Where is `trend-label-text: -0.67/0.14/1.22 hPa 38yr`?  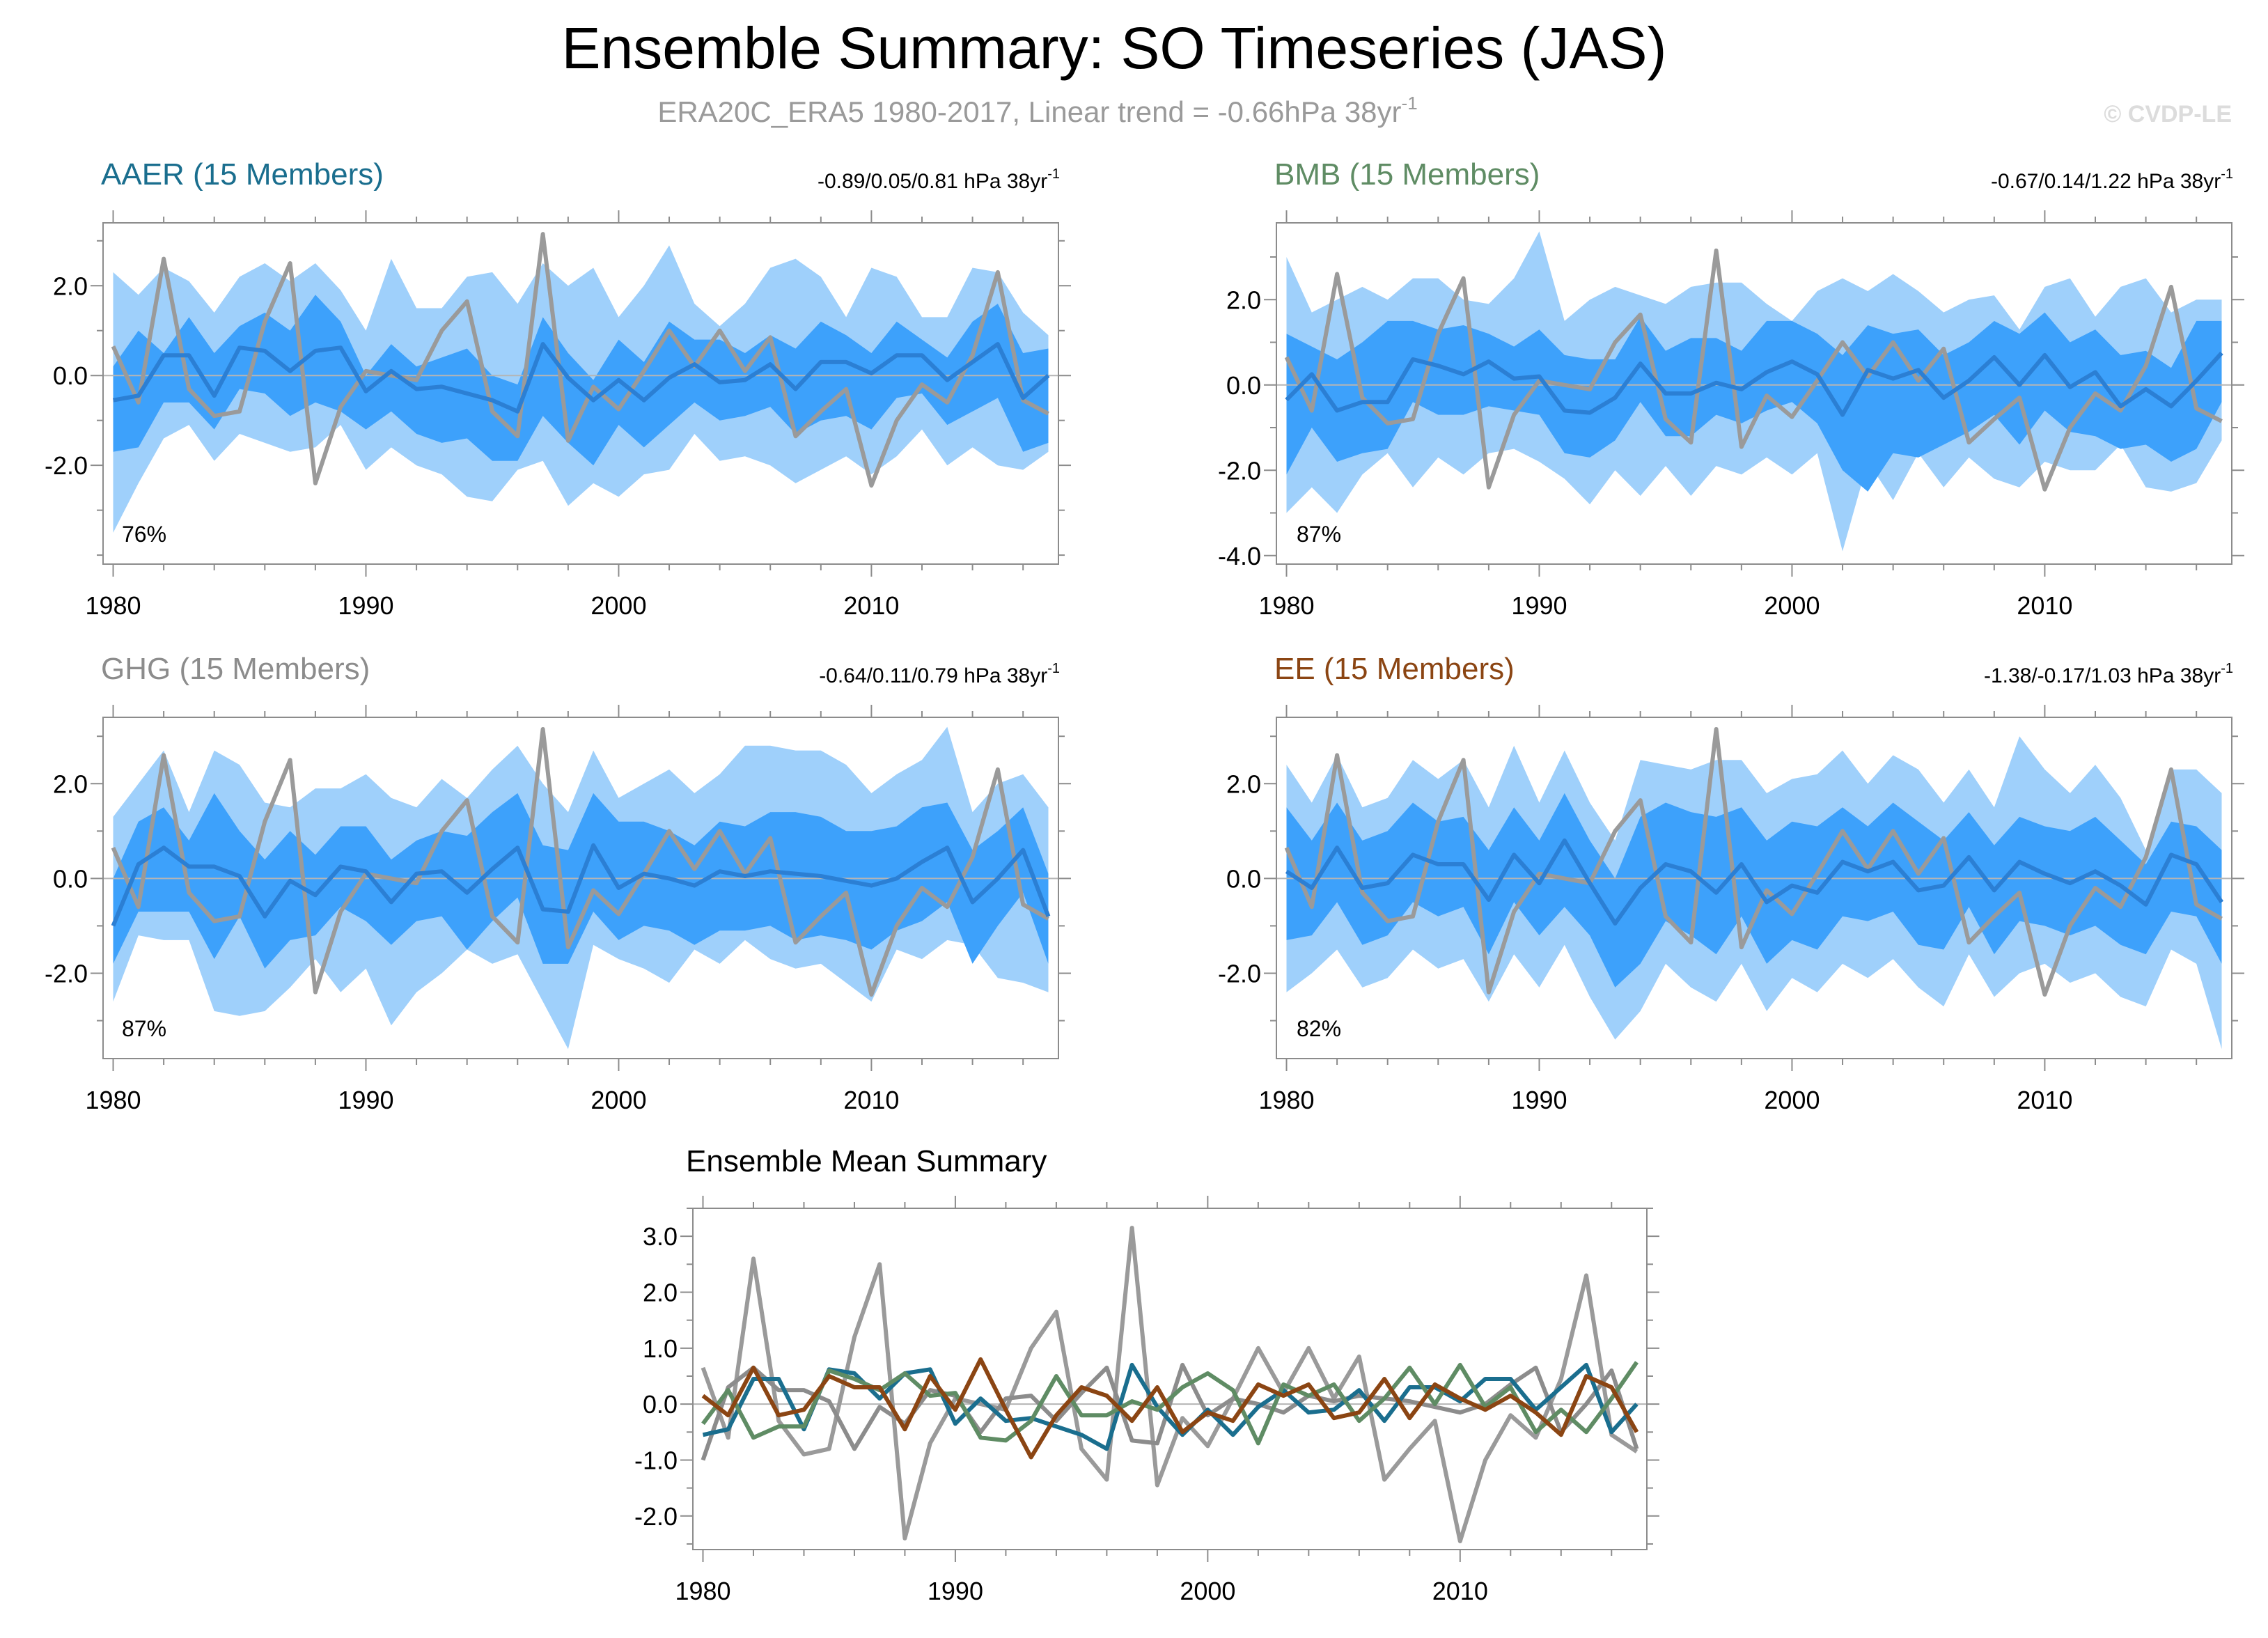 trend-label-text: -0.67/0.14/1.22 hPa 38yr is located at coordinates (2106, 181).